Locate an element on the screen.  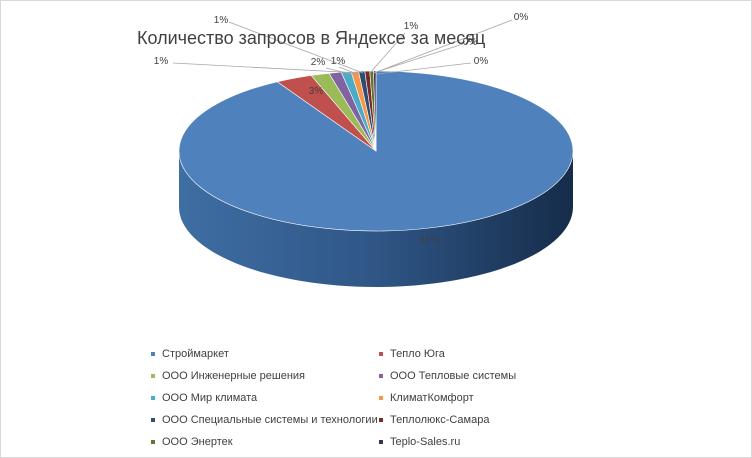
legend-item: ООО Мир климата is located at coordinates (265, 398).